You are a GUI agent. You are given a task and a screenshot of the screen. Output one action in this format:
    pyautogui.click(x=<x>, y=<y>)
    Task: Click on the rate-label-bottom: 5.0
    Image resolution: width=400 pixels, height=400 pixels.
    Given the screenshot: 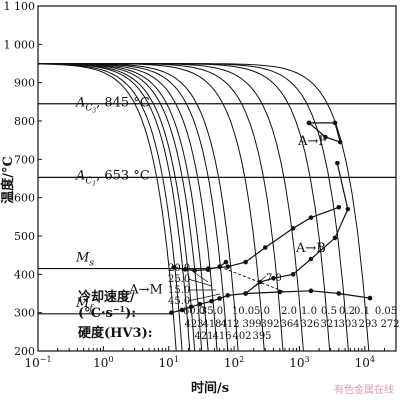 What is the action you would take?
    pyautogui.click(x=262, y=311)
    